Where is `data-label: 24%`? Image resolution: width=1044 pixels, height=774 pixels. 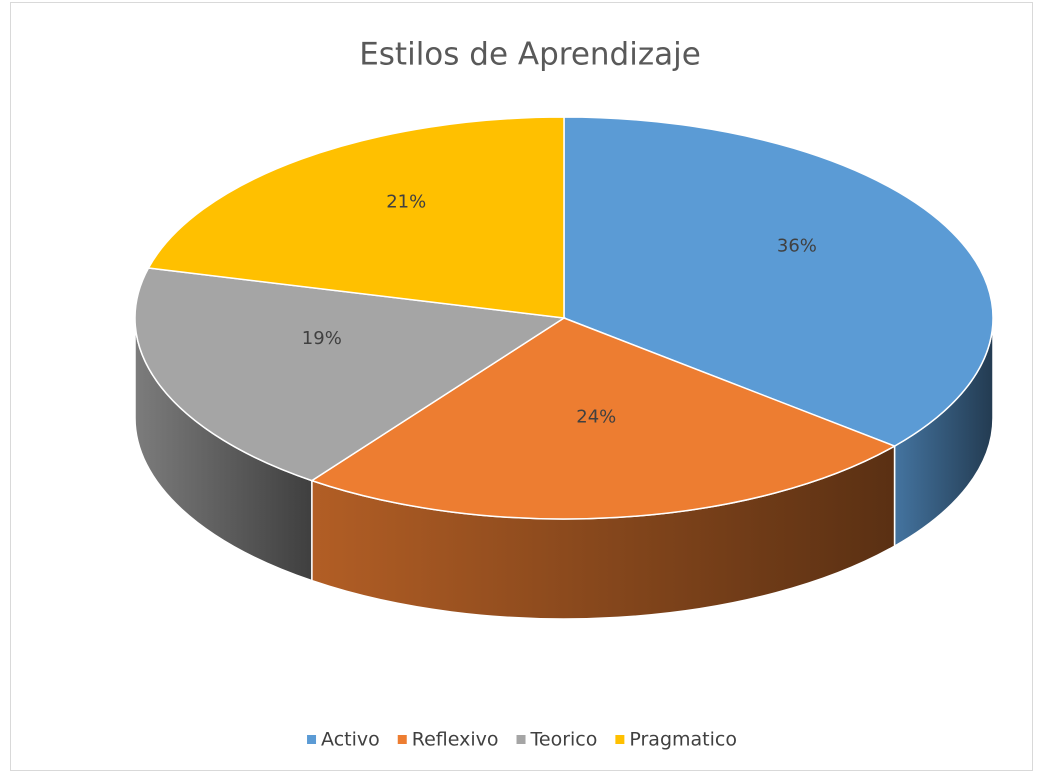
data-label: 24% is located at coordinates (596, 417).